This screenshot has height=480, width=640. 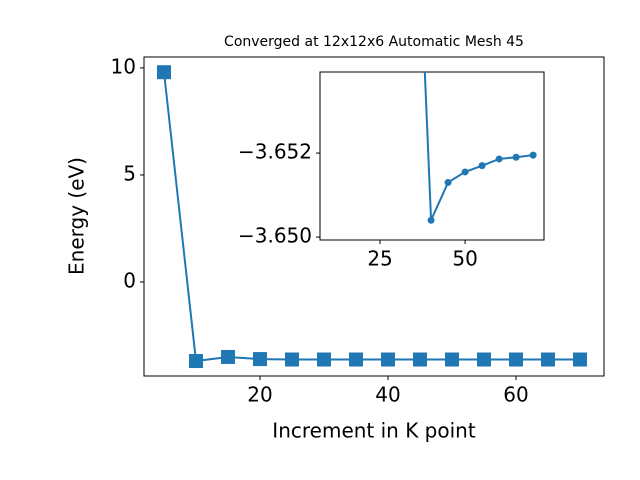 I want to click on series-group, so click(x=480, y=148).